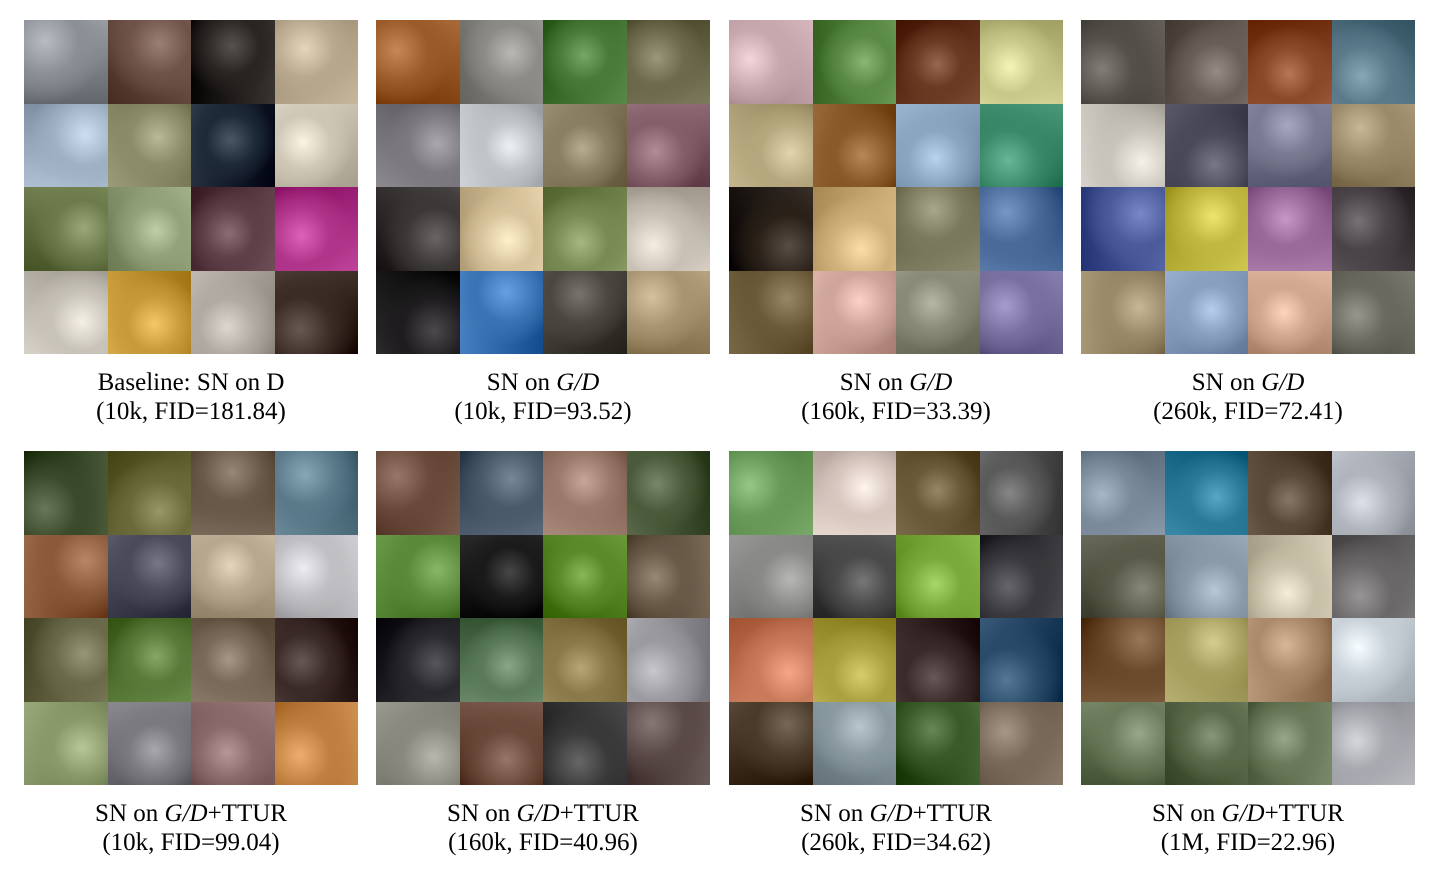  I want to click on caption-line-2: (10k, FID=181.84), so click(191, 411).